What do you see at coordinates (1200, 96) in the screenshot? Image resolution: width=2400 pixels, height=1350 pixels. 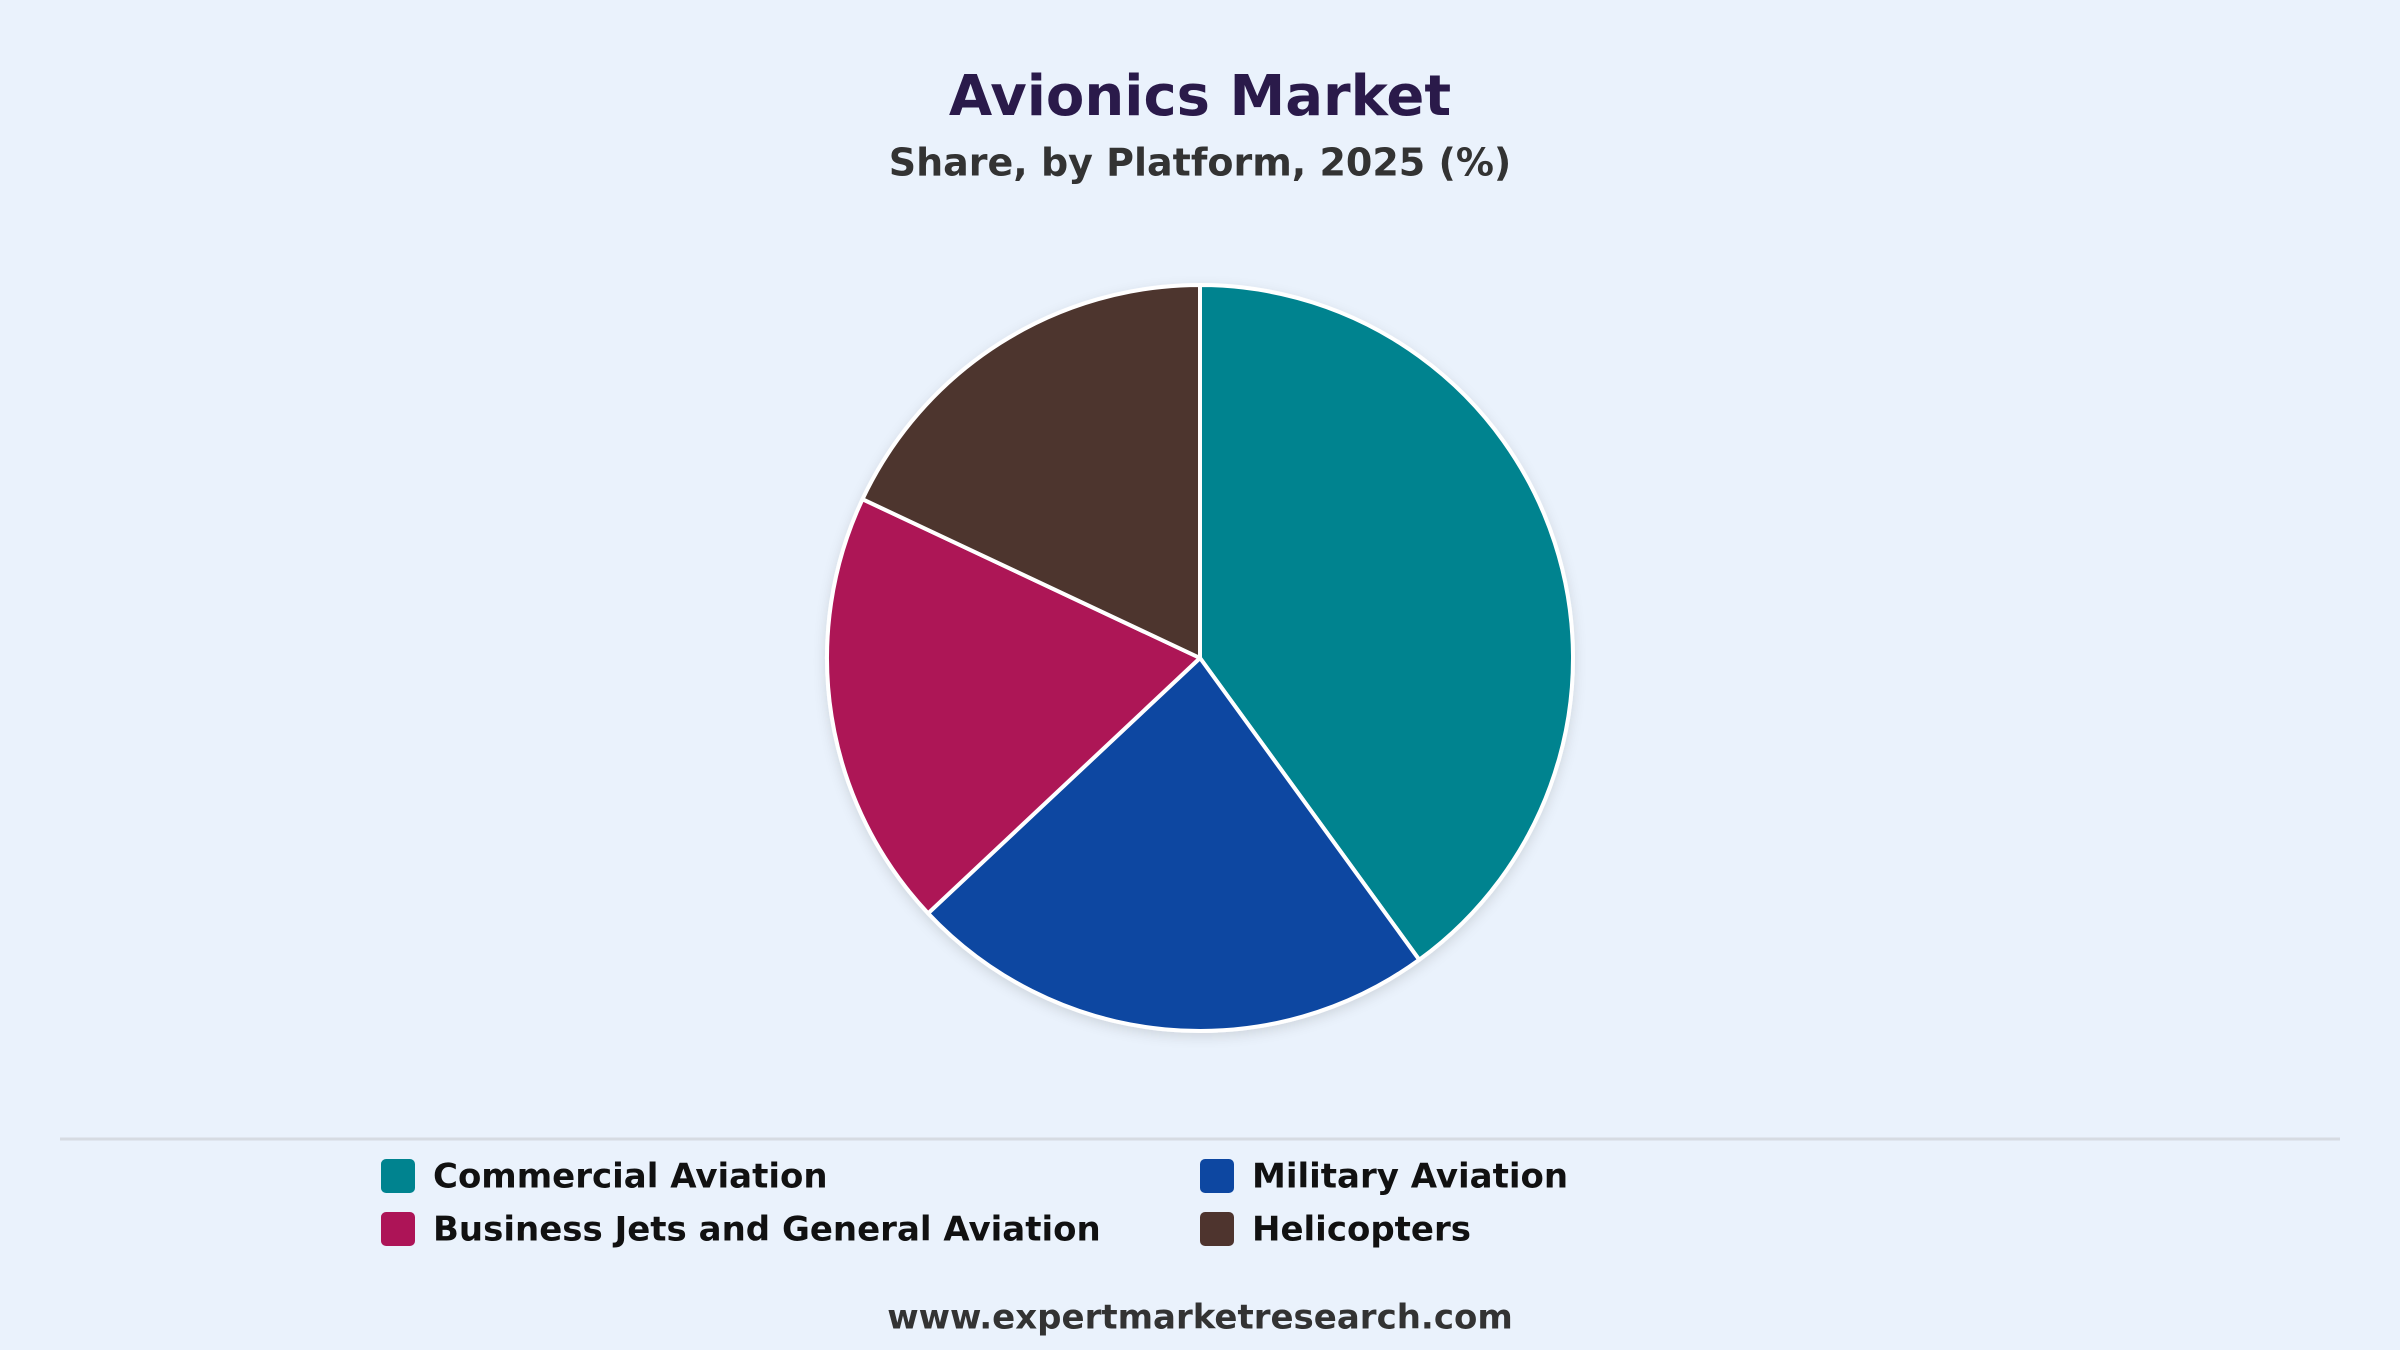 I see `chart-title: Avionics Market` at bounding box center [1200, 96].